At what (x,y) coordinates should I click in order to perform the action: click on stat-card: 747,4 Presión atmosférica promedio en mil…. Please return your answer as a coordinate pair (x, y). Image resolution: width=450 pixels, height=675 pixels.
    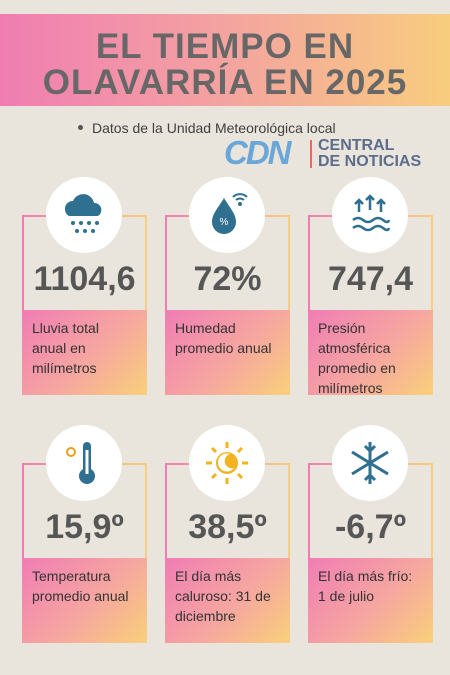
    Looking at the image, I should click on (370, 286).